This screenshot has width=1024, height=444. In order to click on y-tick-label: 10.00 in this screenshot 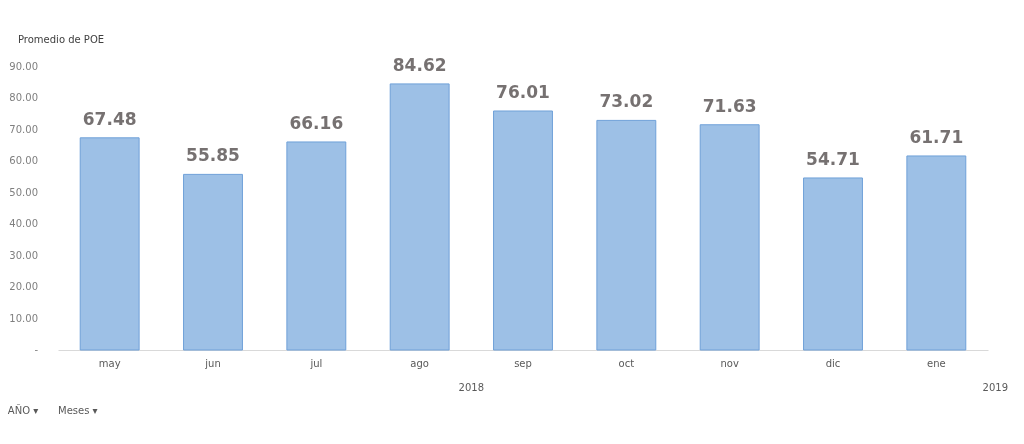, I will do `click(23, 318)`.